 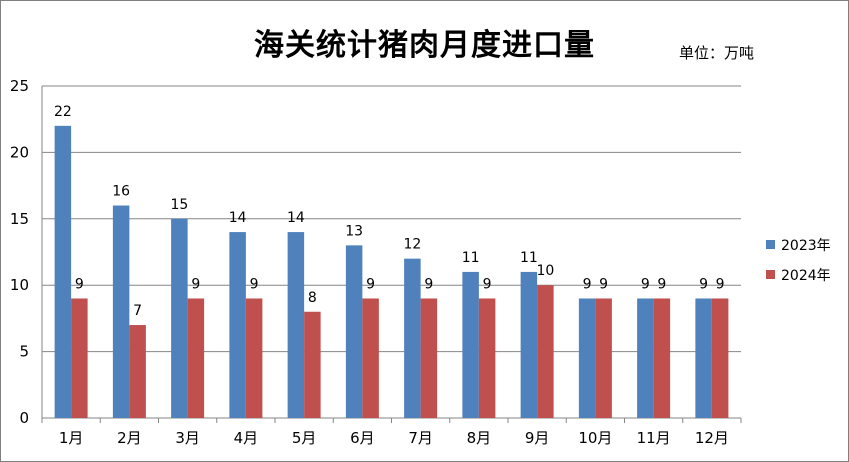 What do you see at coordinates (806, 246) in the screenshot?
I see `legend-label: 2023年` at bounding box center [806, 246].